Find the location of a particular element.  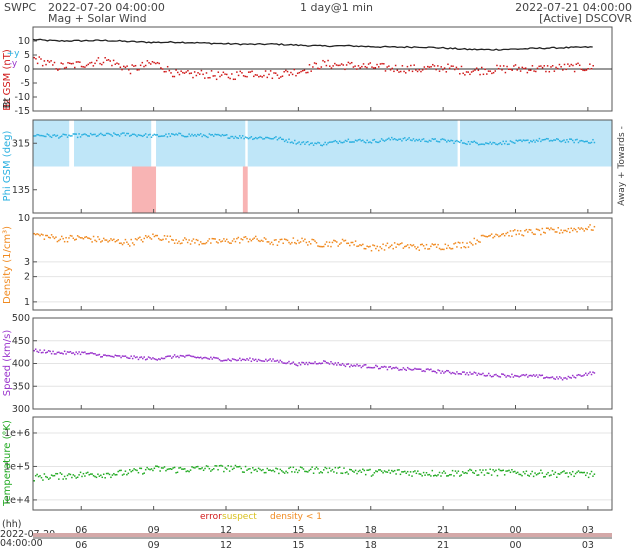

temperature-panel-ytick-label: 1e+5 is located at coordinates (17, 466).